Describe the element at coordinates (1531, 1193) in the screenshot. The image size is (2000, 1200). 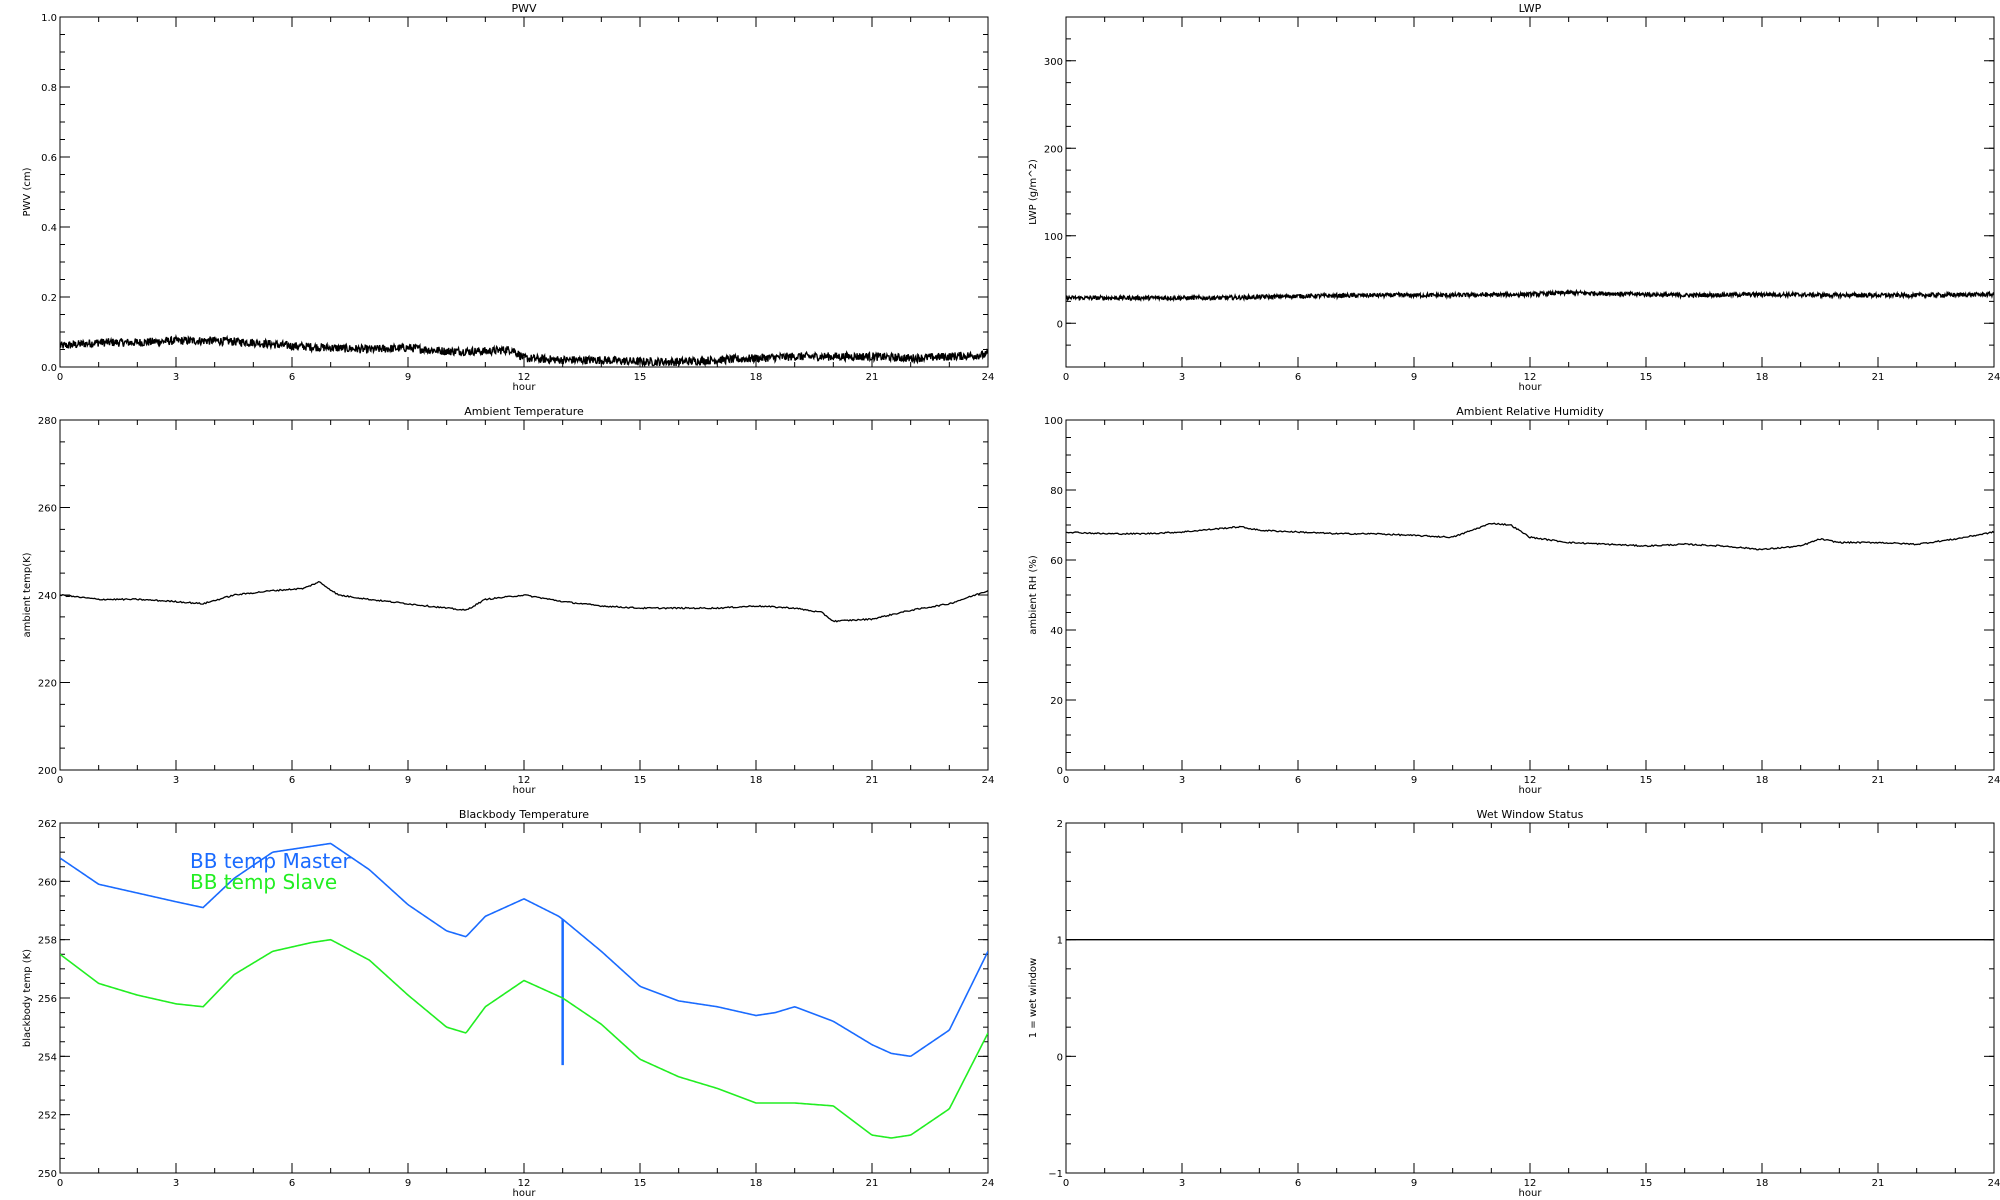
I see `chart-wet-xlabel: hour` at that location.